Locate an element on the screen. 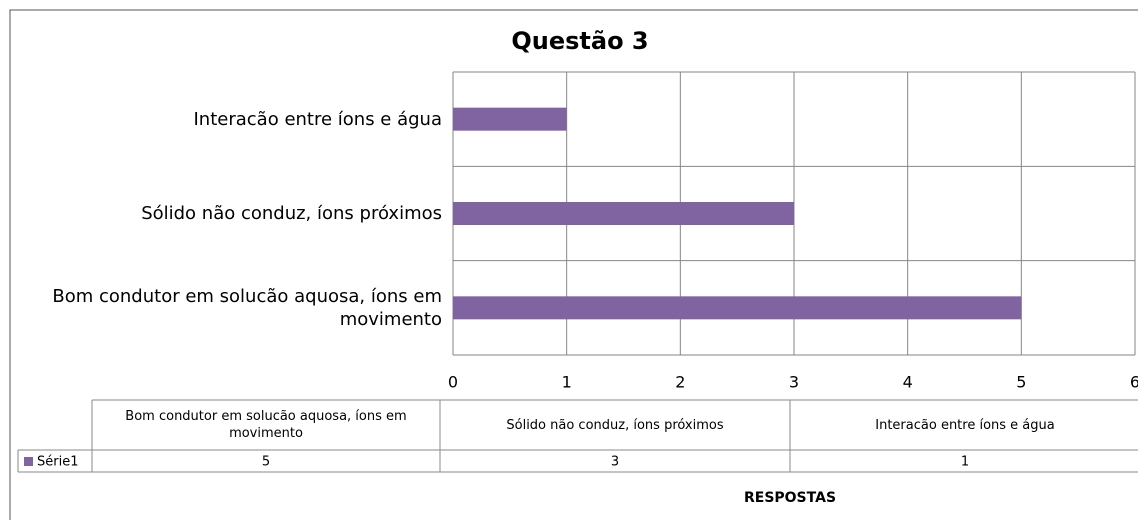  table-header: Sólido não conduz, íons próximos is located at coordinates (615, 425).